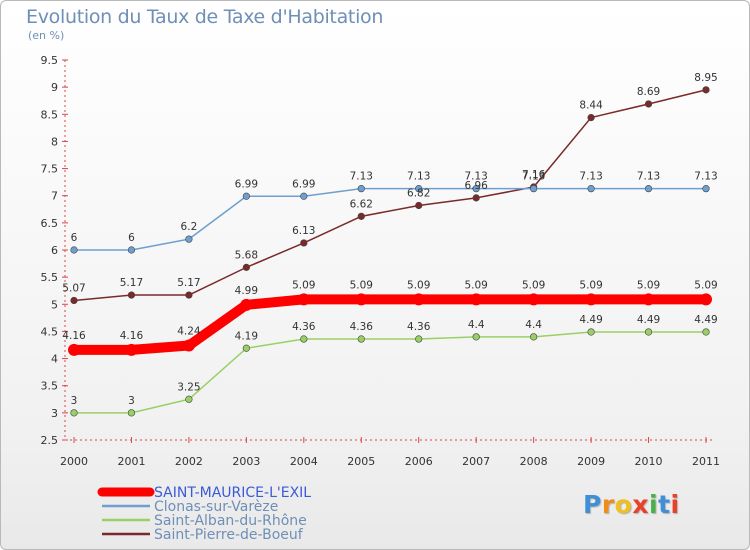 This screenshot has height=550, width=750. Describe the element at coordinates (54, 87) in the screenshot. I see `y-tick-label: 9` at that location.